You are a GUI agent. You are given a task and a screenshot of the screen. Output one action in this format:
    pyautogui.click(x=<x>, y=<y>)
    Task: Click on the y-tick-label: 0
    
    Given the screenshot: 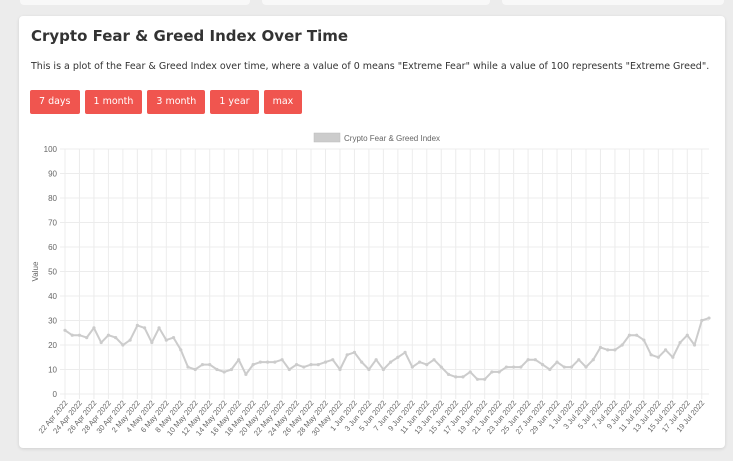 What is the action you would take?
    pyautogui.click(x=55, y=394)
    